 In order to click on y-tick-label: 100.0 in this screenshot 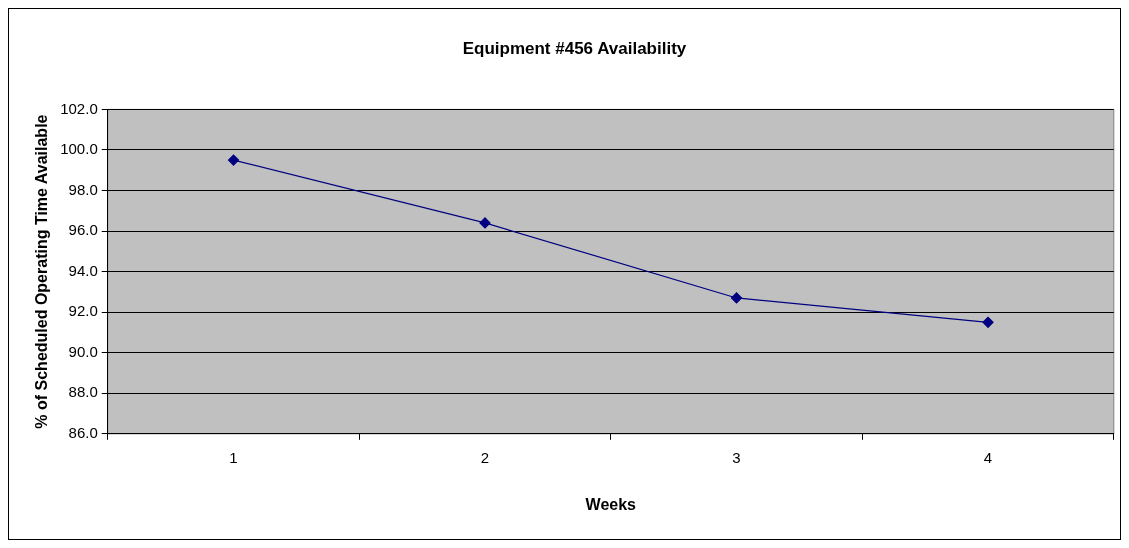, I will do `click(79, 149)`.